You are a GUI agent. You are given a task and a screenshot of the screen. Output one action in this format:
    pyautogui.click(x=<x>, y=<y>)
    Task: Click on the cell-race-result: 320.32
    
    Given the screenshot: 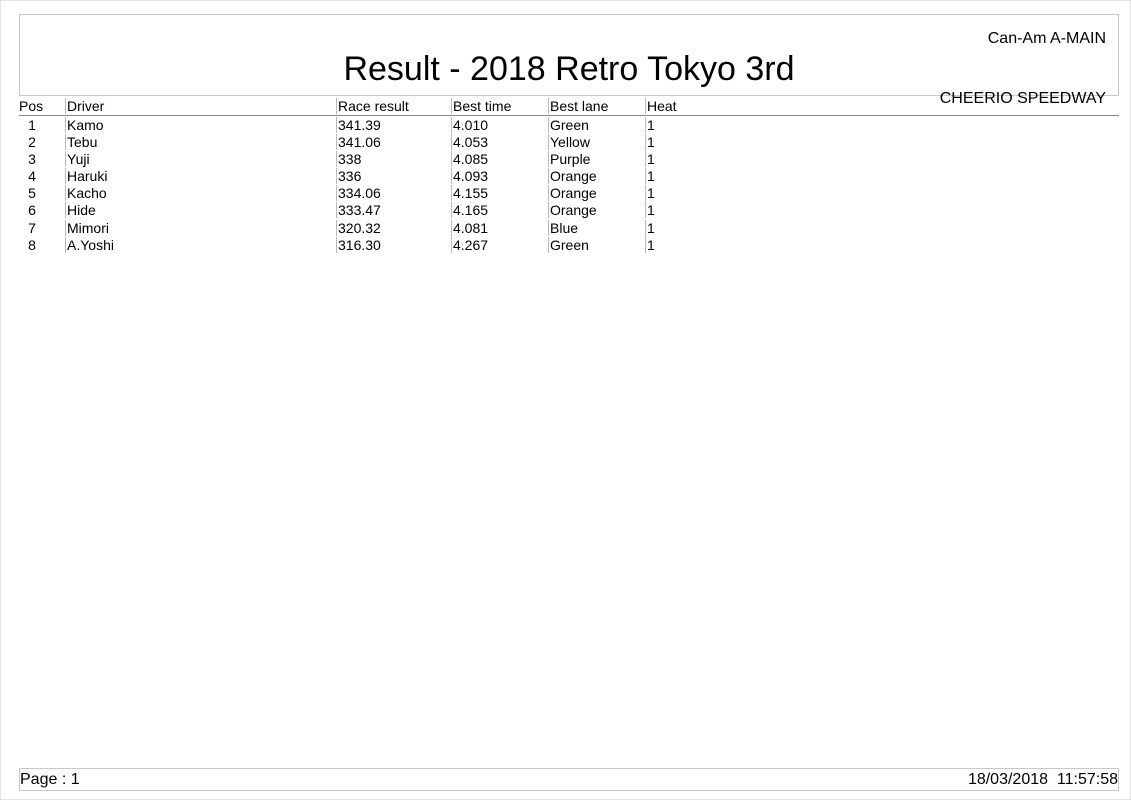 What is the action you would take?
    pyautogui.click(x=358, y=227)
    